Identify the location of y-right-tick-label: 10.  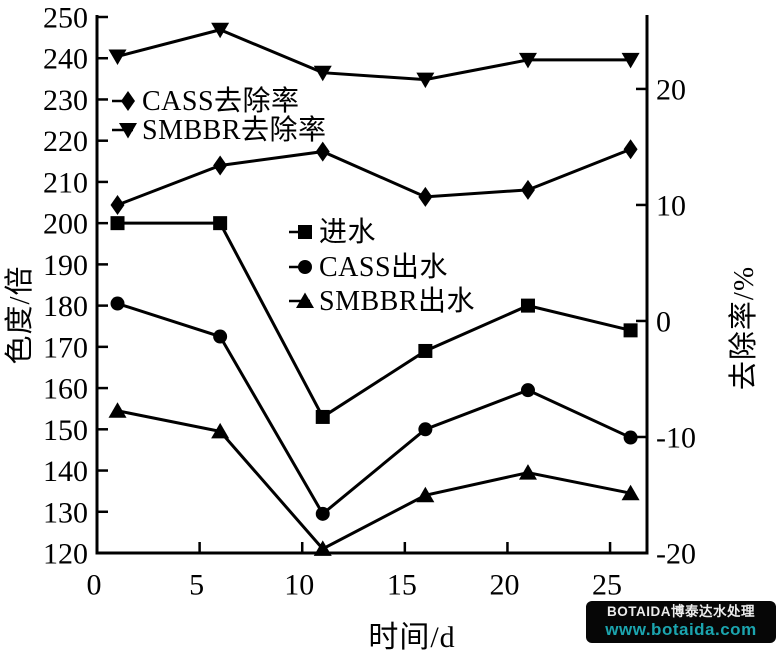
(671, 205).